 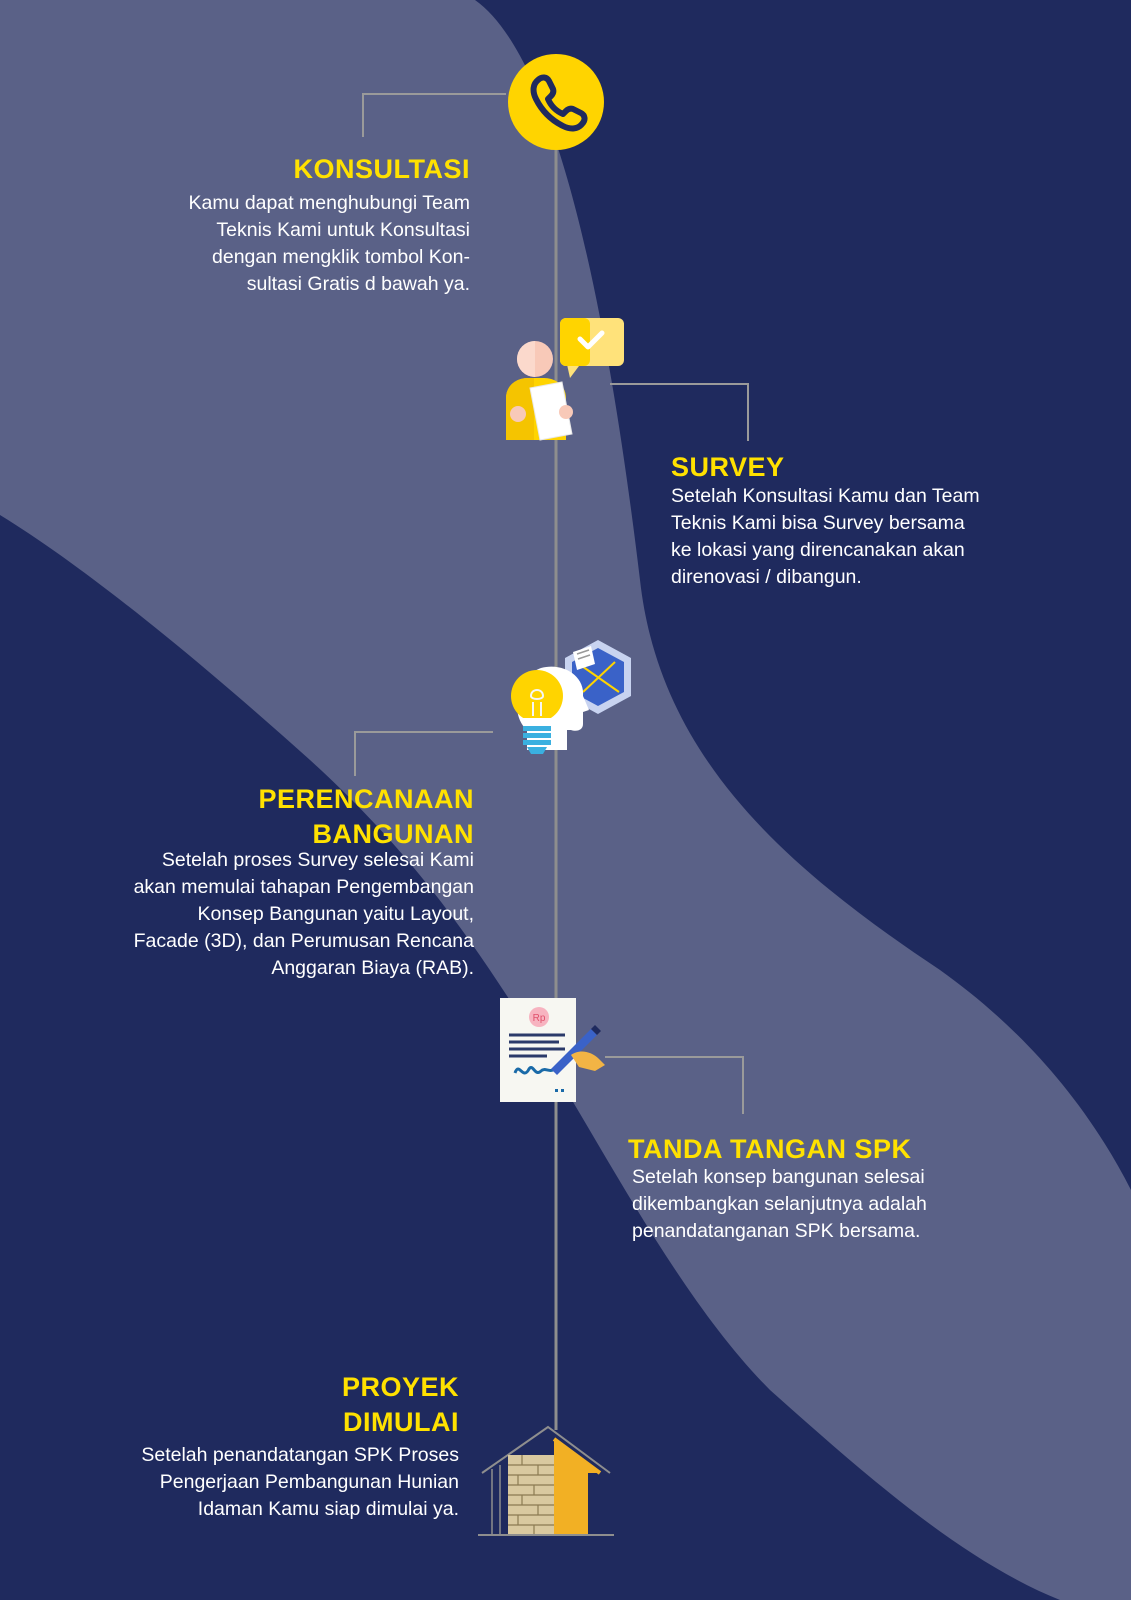 I want to click on idea-planning-icon, so click(x=571, y=697).